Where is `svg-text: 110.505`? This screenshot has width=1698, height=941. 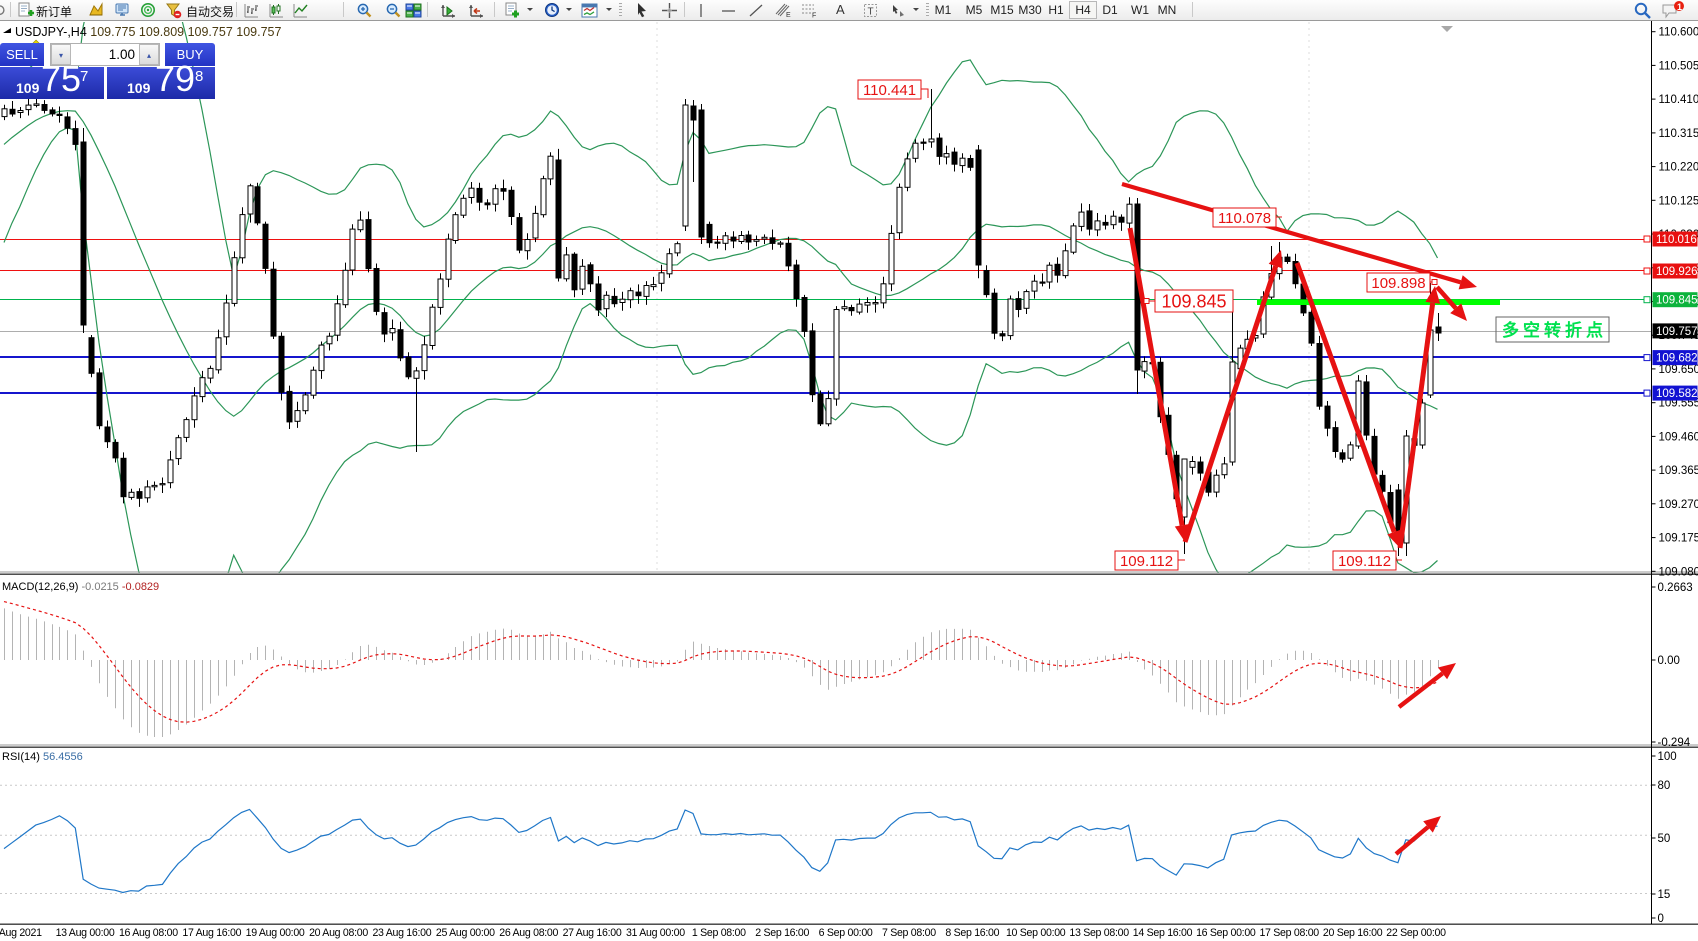
svg-text: 110.505 is located at coordinates (1678, 66).